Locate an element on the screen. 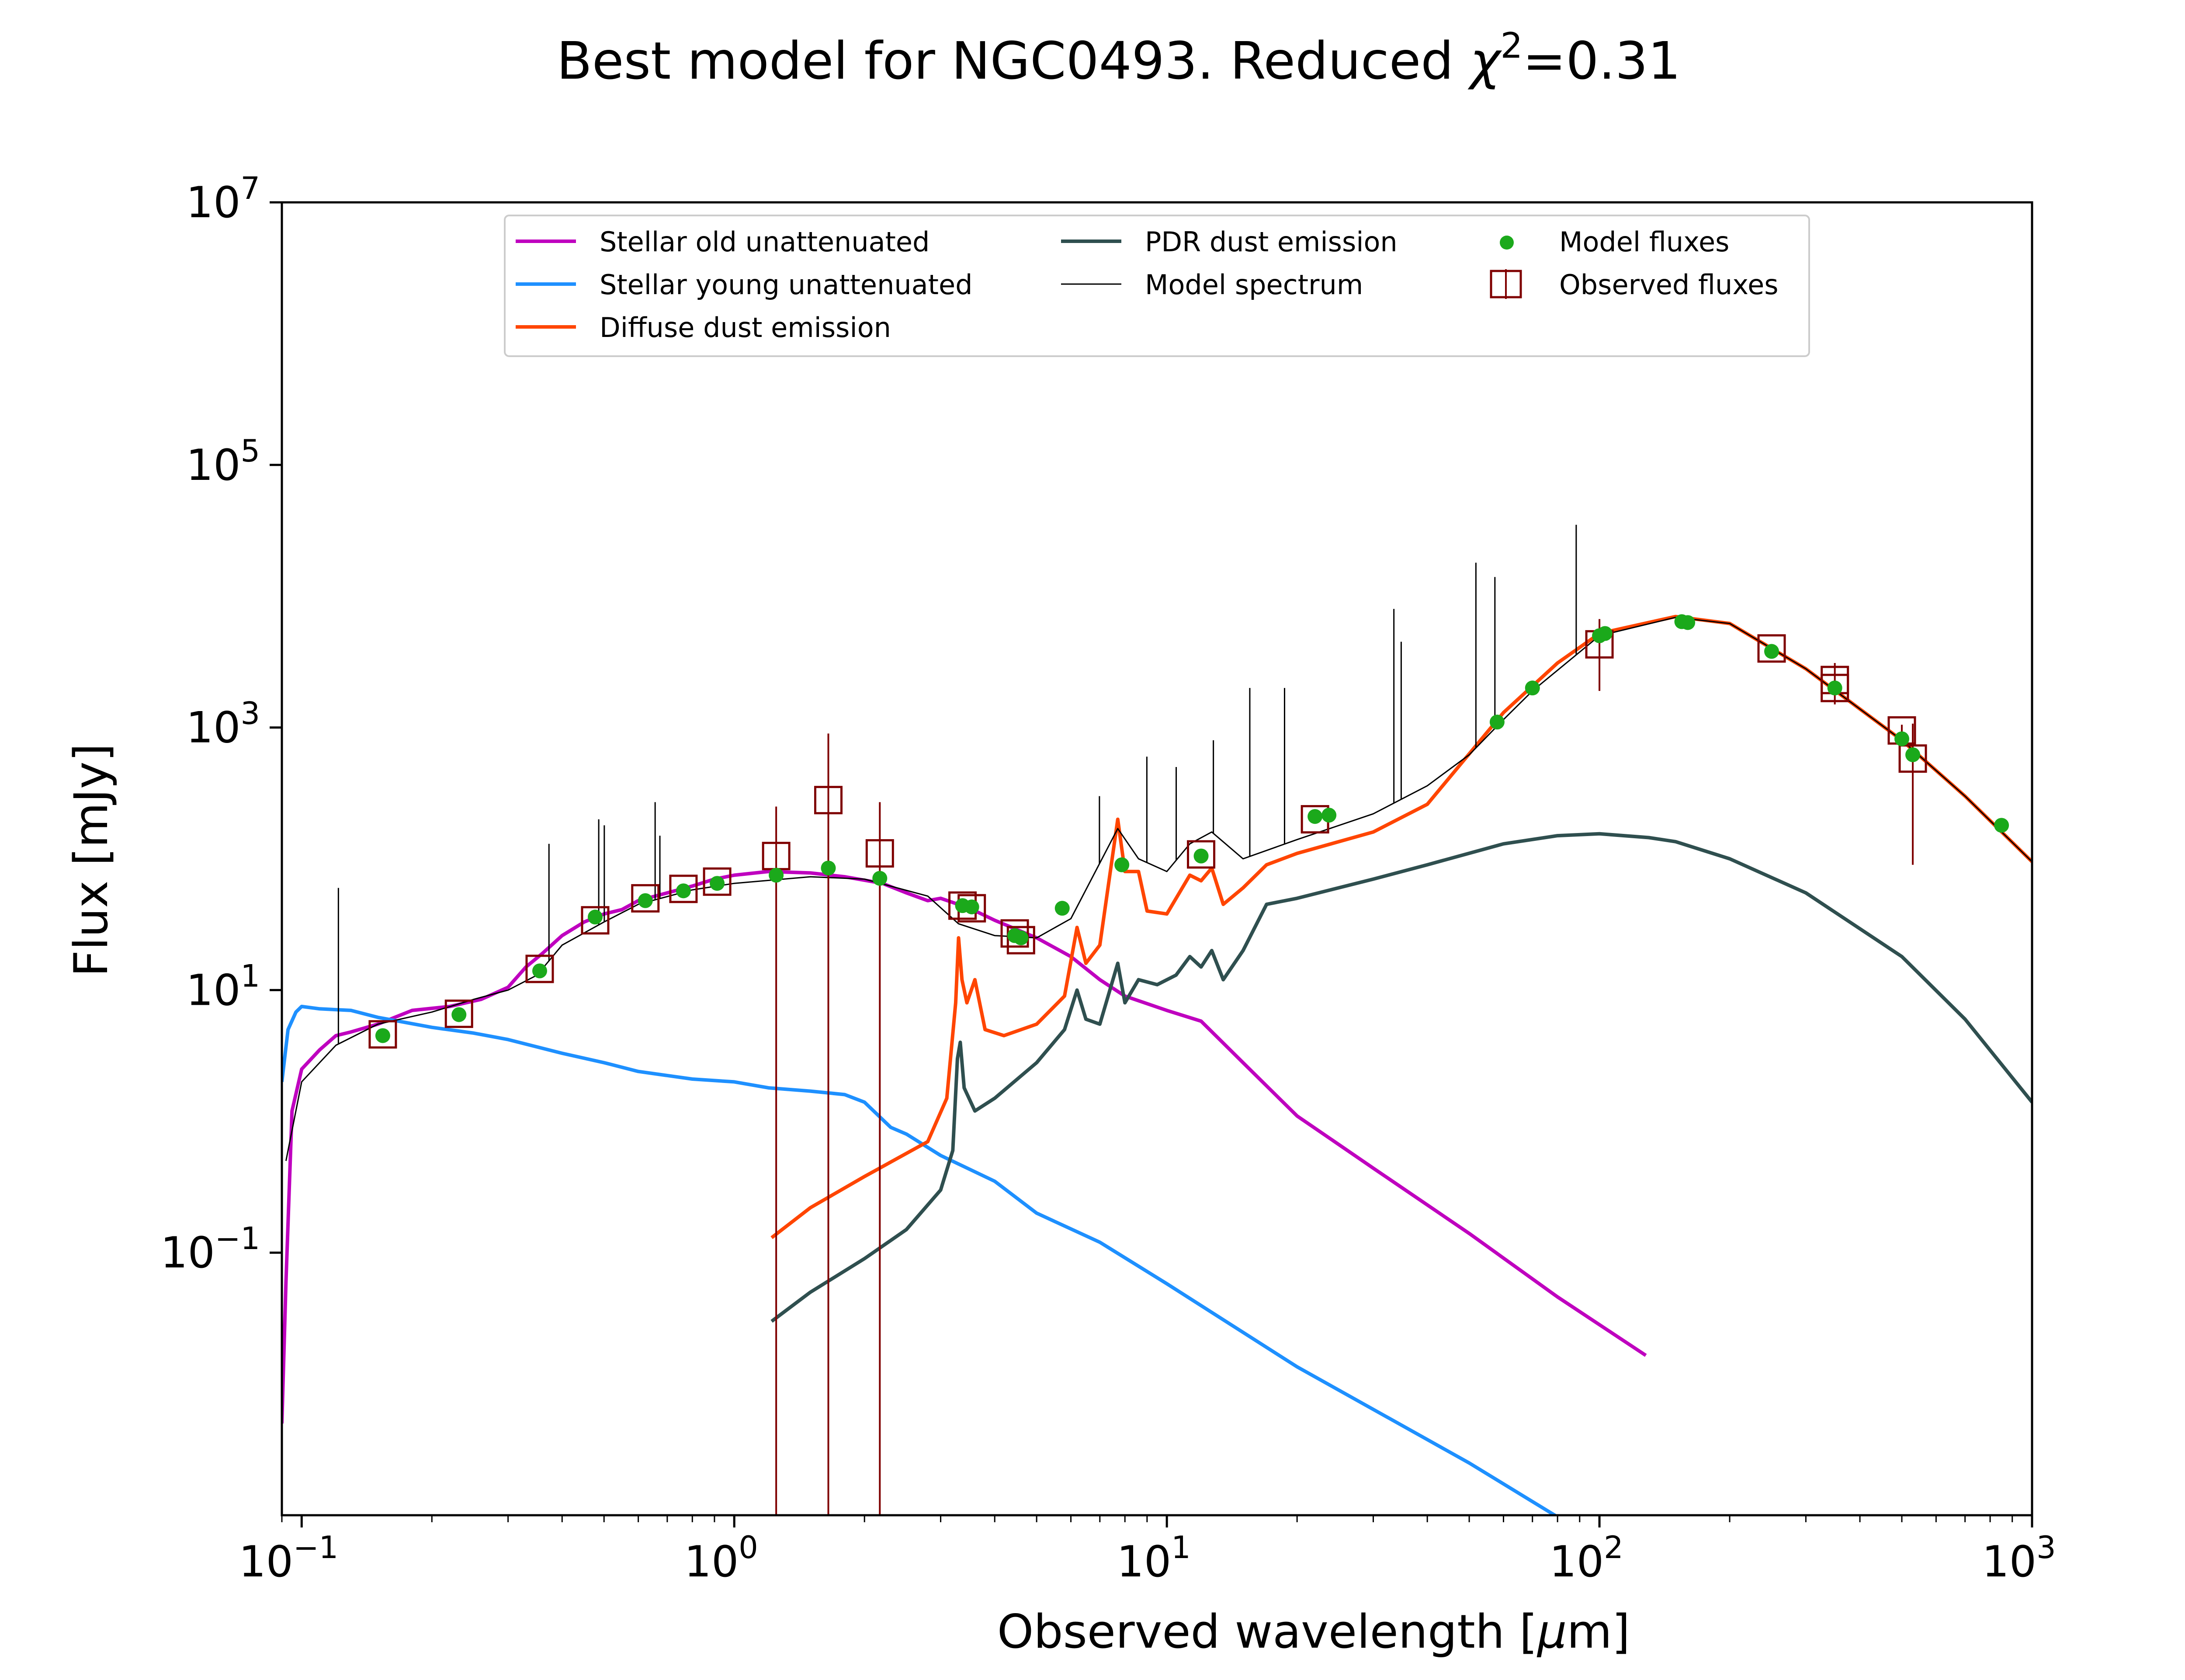 This screenshot has width=2185, height=1680. x-axis-ticks: 10⁻¹ 10⁰ 10¹ 10² 10³ is located at coordinates (1148, 1551).